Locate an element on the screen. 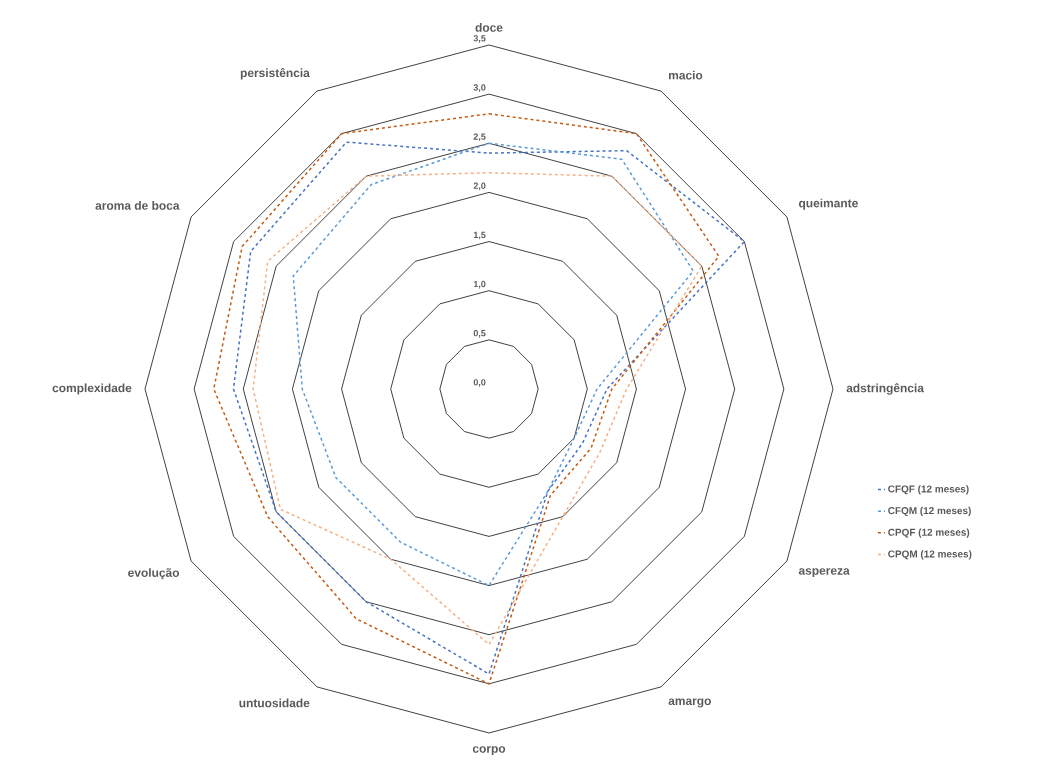 This screenshot has width=1046, height=762. legend-label: CFQF (12 meses) is located at coordinates (928, 490).